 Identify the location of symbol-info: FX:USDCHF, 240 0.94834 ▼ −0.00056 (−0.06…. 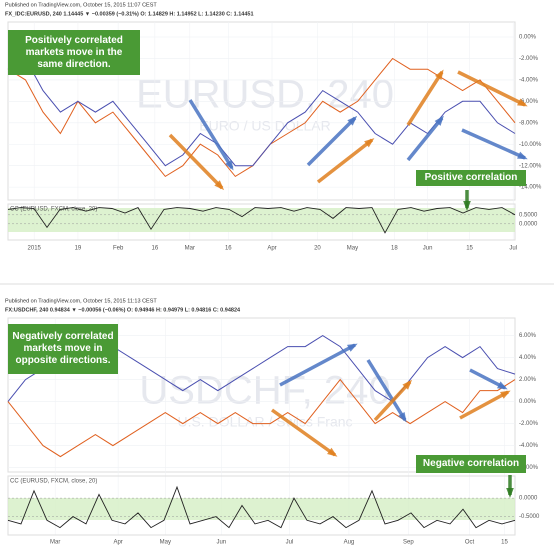
(123, 310).